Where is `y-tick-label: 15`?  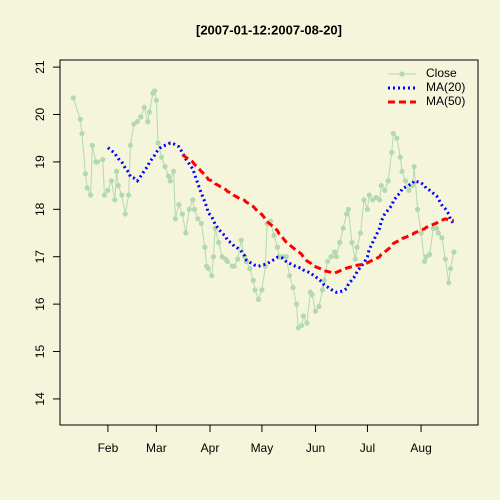 y-tick-label: 15 is located at coordinates (40, 352).